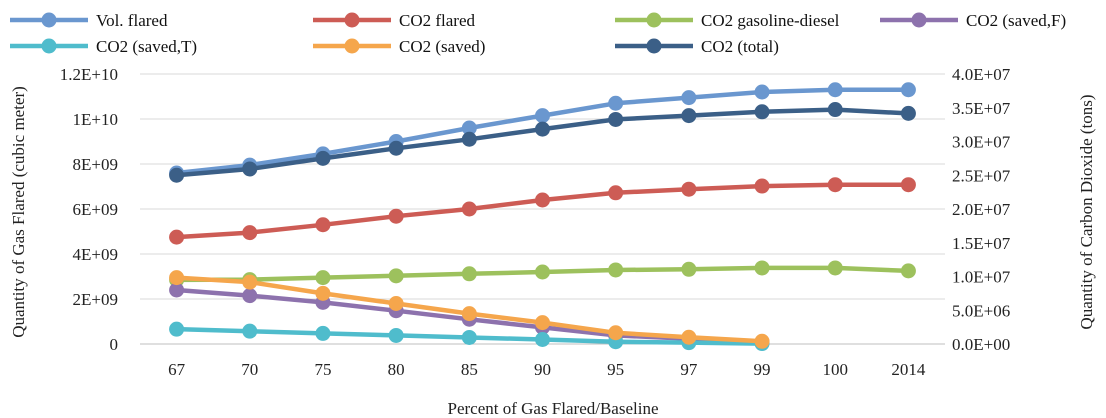 This screenshot has height=418, width=1106. What do you see at coordinates (542, 211) in the screenshot?
I see `series-co2-flared` at bounding box center [542, 211].